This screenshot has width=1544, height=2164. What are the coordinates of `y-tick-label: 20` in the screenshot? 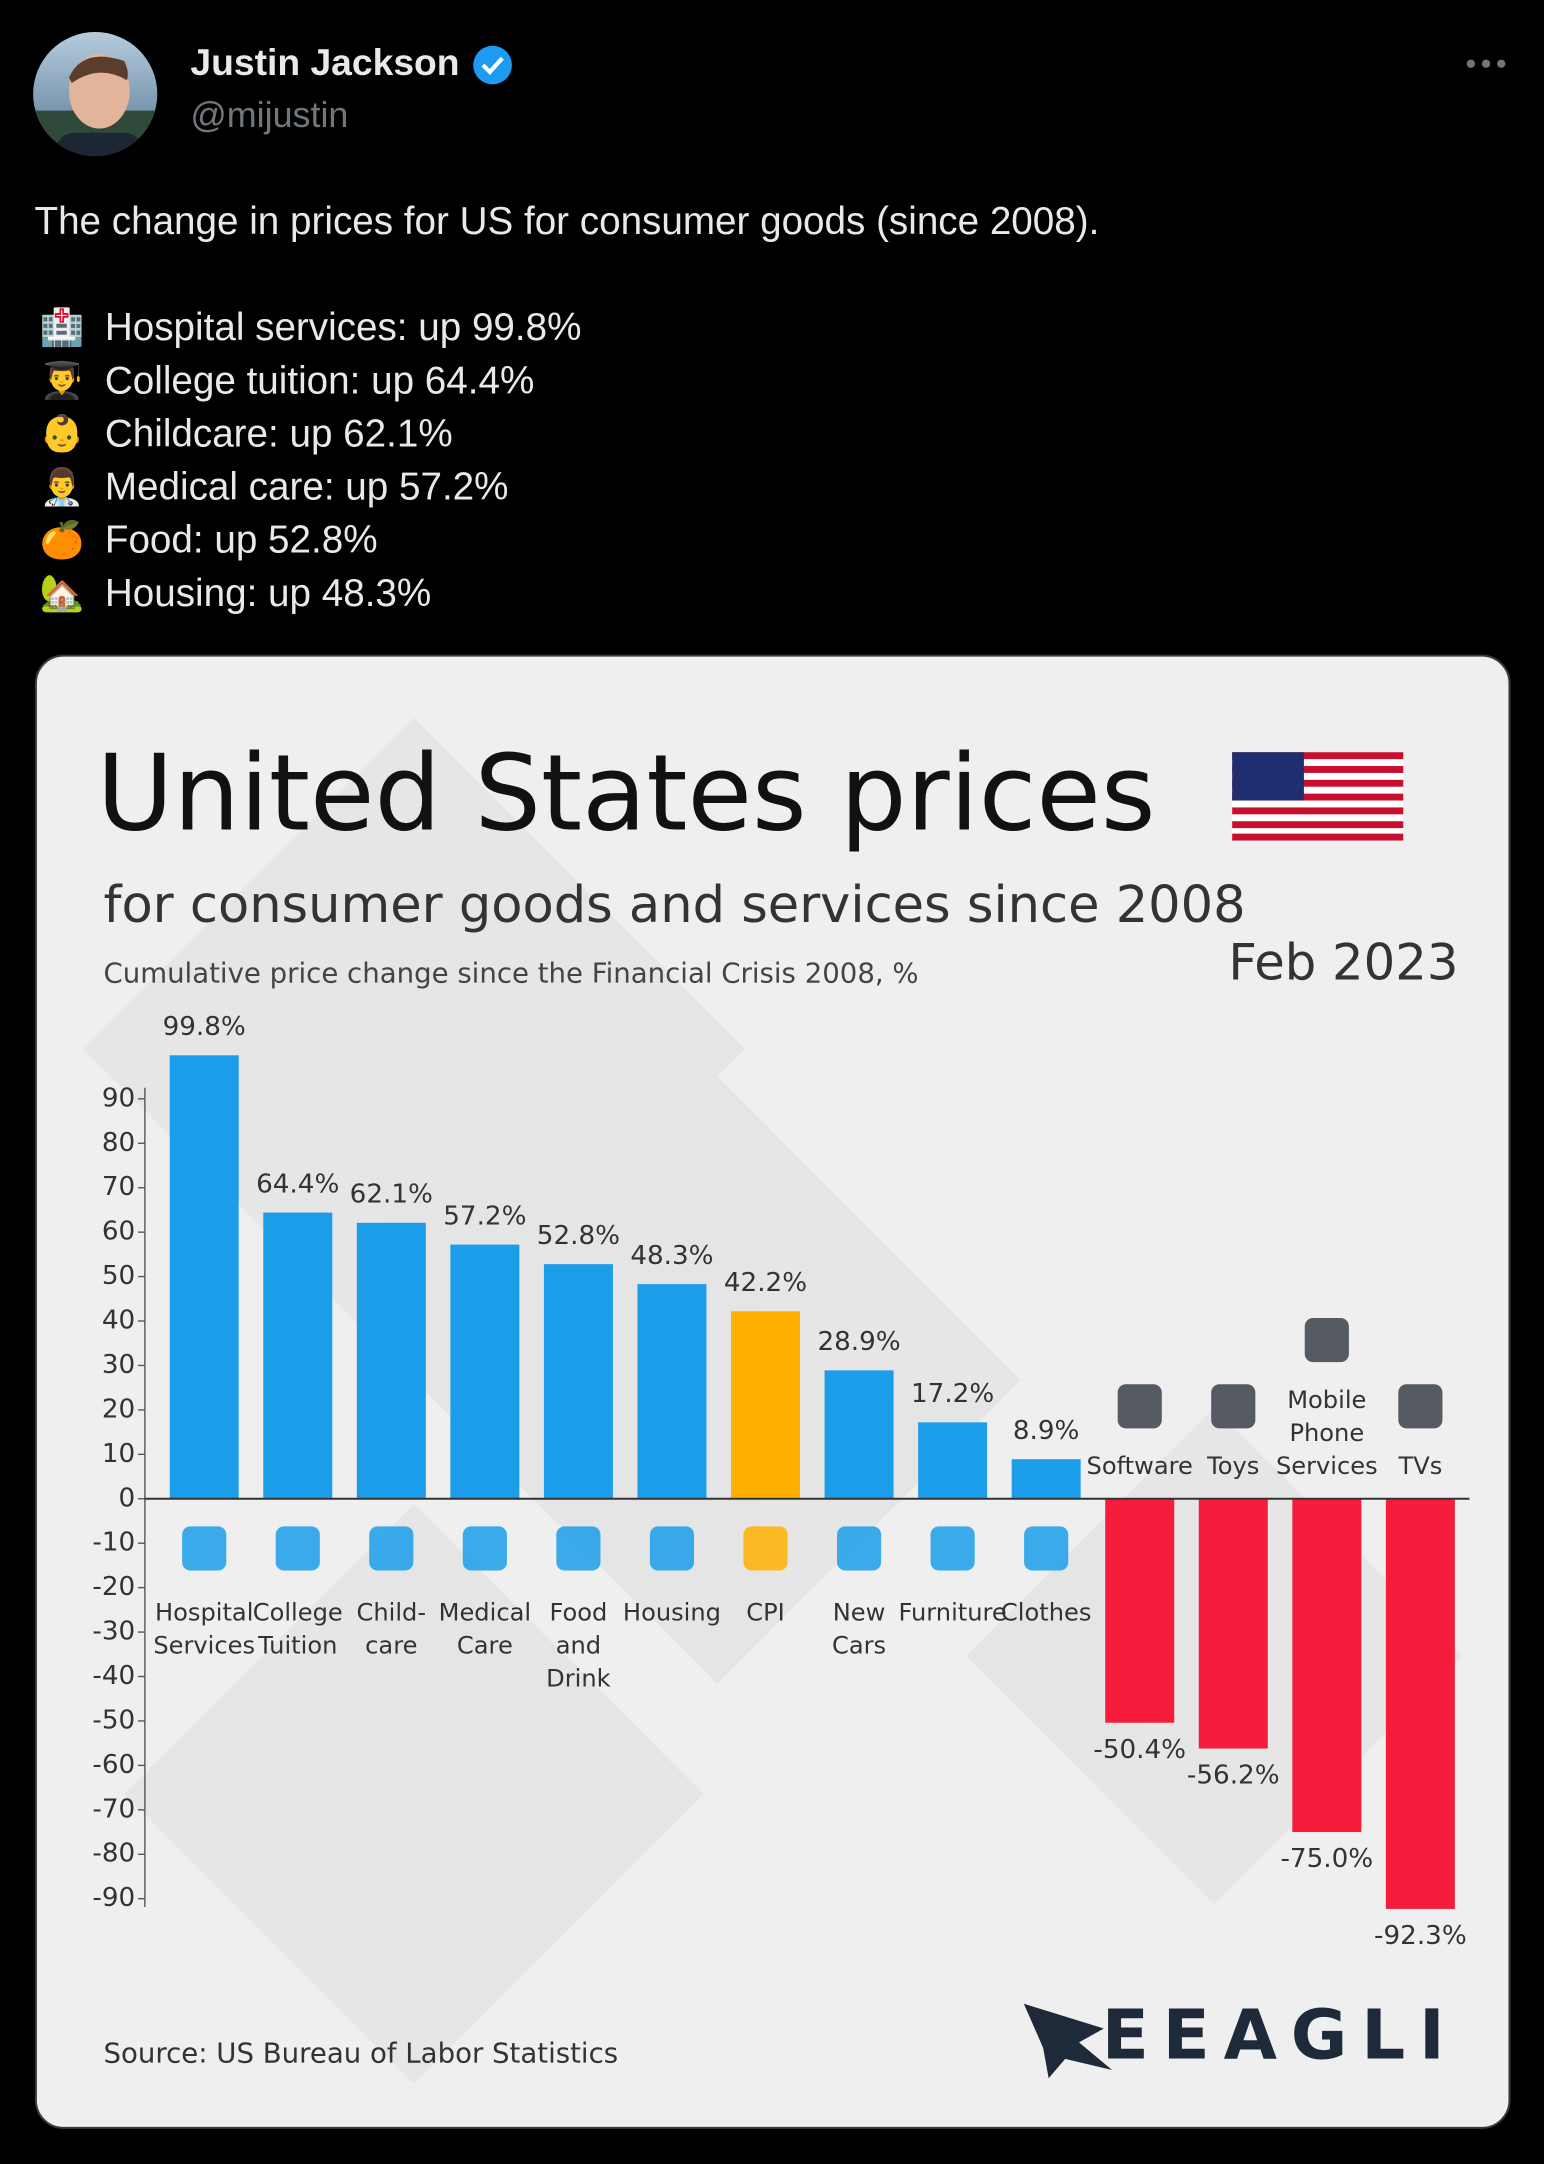 It's located at (118, 1409).